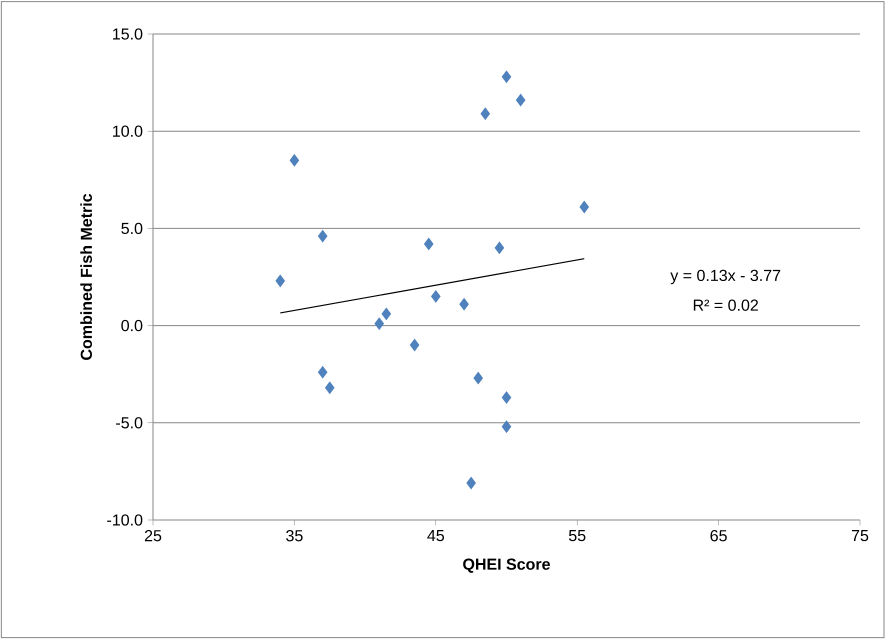  I want to click on y-tick-label: 0.0, so click(131, 326).